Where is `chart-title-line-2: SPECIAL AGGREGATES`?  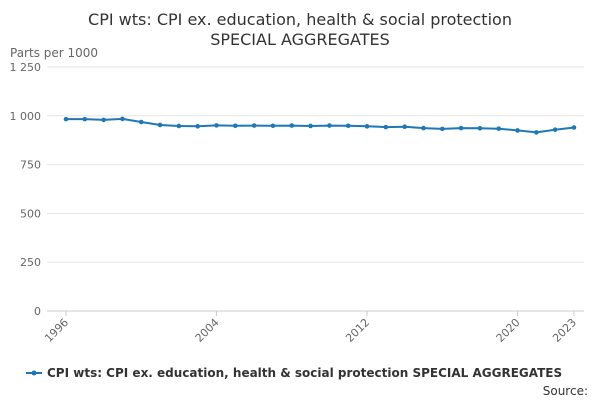 chart-title-line-2: SPECIAL AGGREGATES is located at coordinates (300, 39).